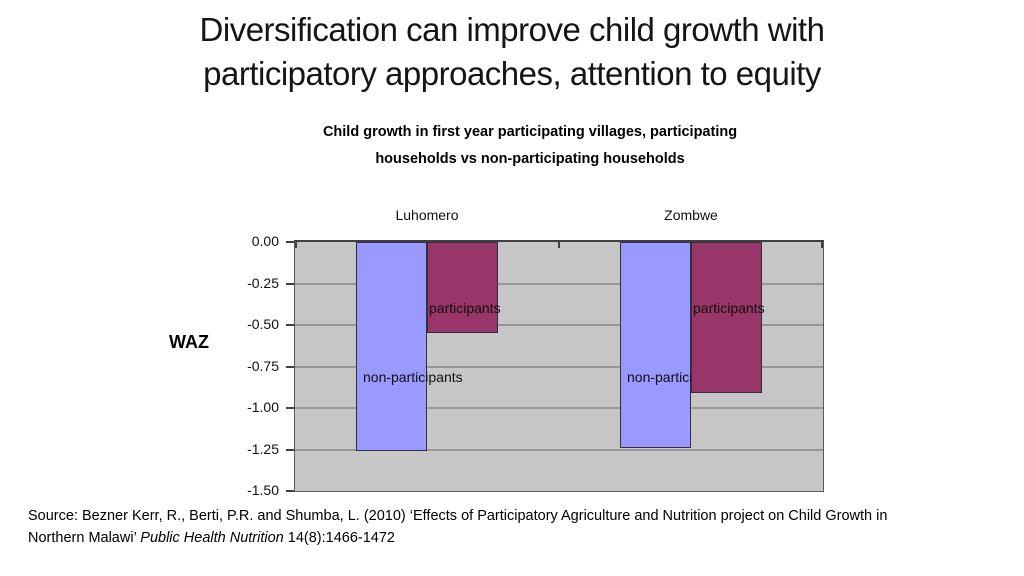 The image size is (1024, 576). What do you see at coordinates (263, 282) in the screenshot?
I see `y-tick-label: -0.25` at bounding box center [263, 282].